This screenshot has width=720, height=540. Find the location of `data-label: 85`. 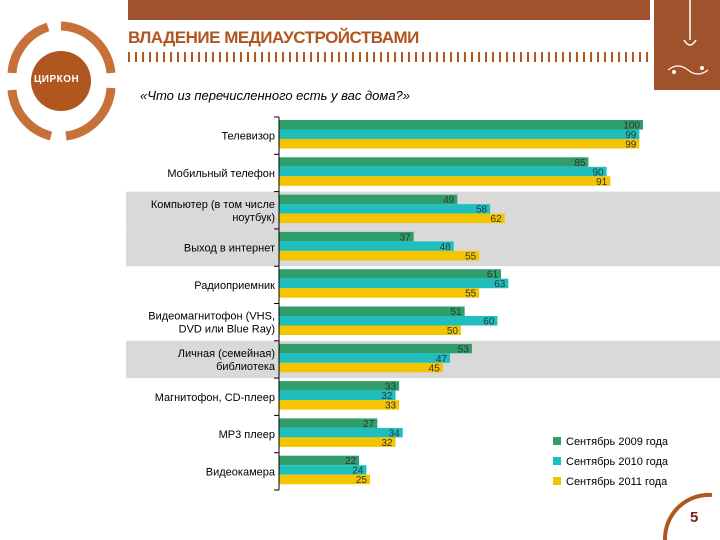

data-label: 85 is located at coordinates (580, 163).